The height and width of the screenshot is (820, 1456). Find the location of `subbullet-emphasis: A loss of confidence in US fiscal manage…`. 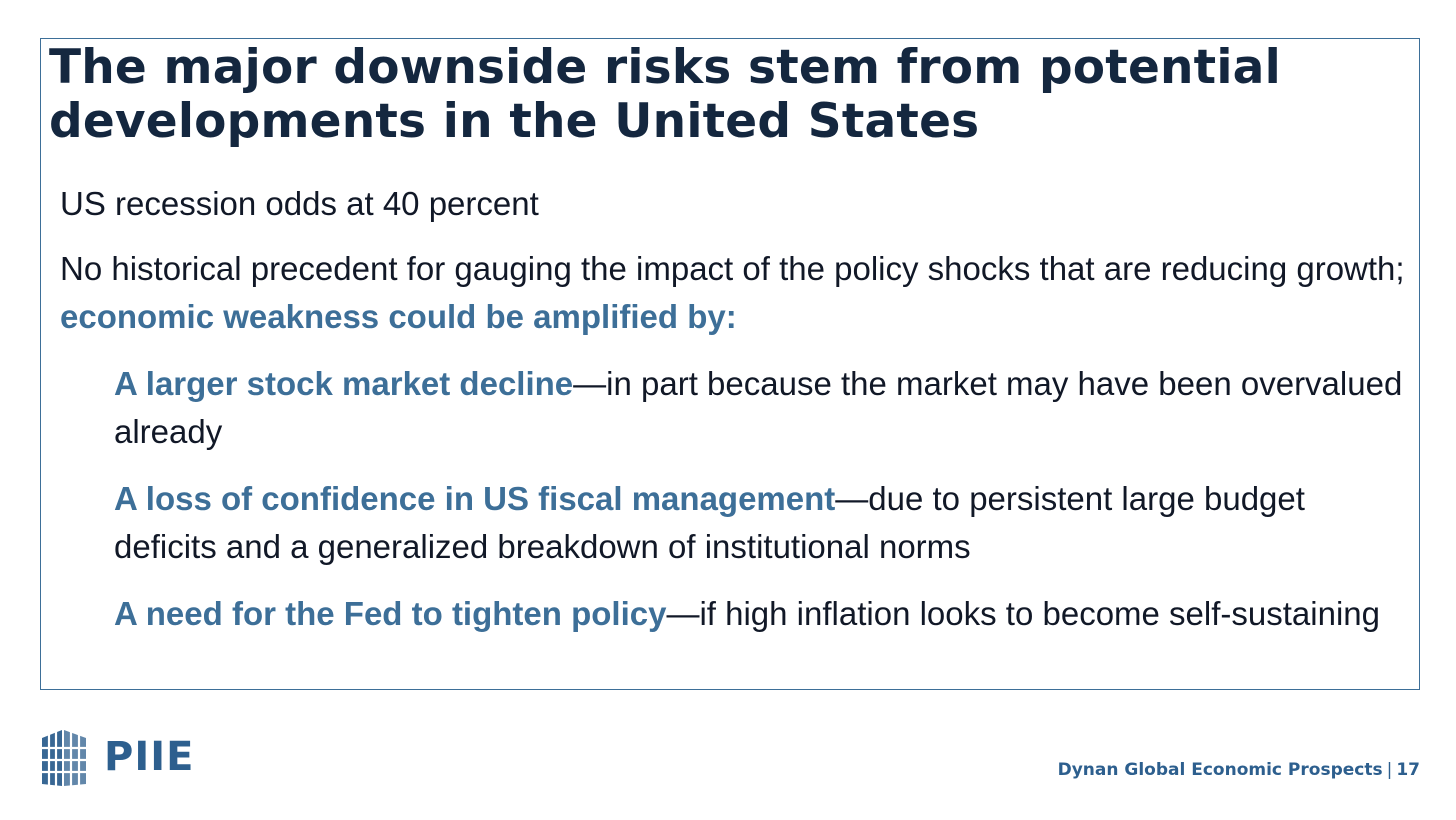

subbullet-emphasis: A loss of confidence in US fiscal manage… is located at coordinates (475, 498).